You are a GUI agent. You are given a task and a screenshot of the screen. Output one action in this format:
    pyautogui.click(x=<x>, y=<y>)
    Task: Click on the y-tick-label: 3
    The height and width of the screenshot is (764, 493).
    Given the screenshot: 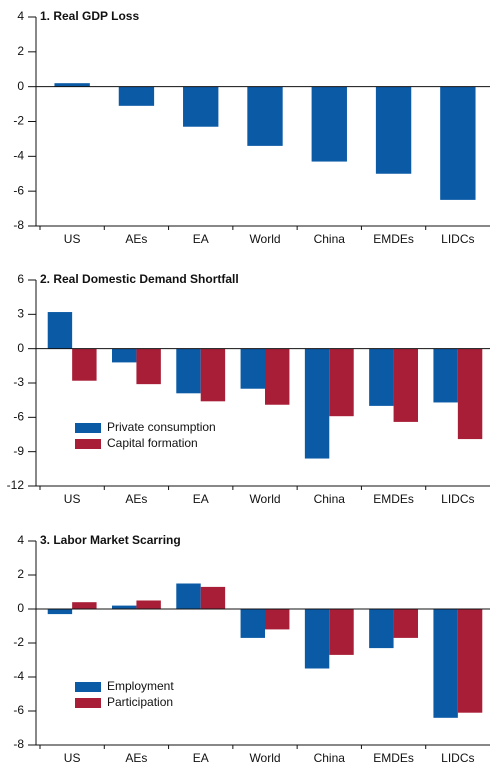 What is the action you would take?
    pyautogui.click(x=20, y=314)
    